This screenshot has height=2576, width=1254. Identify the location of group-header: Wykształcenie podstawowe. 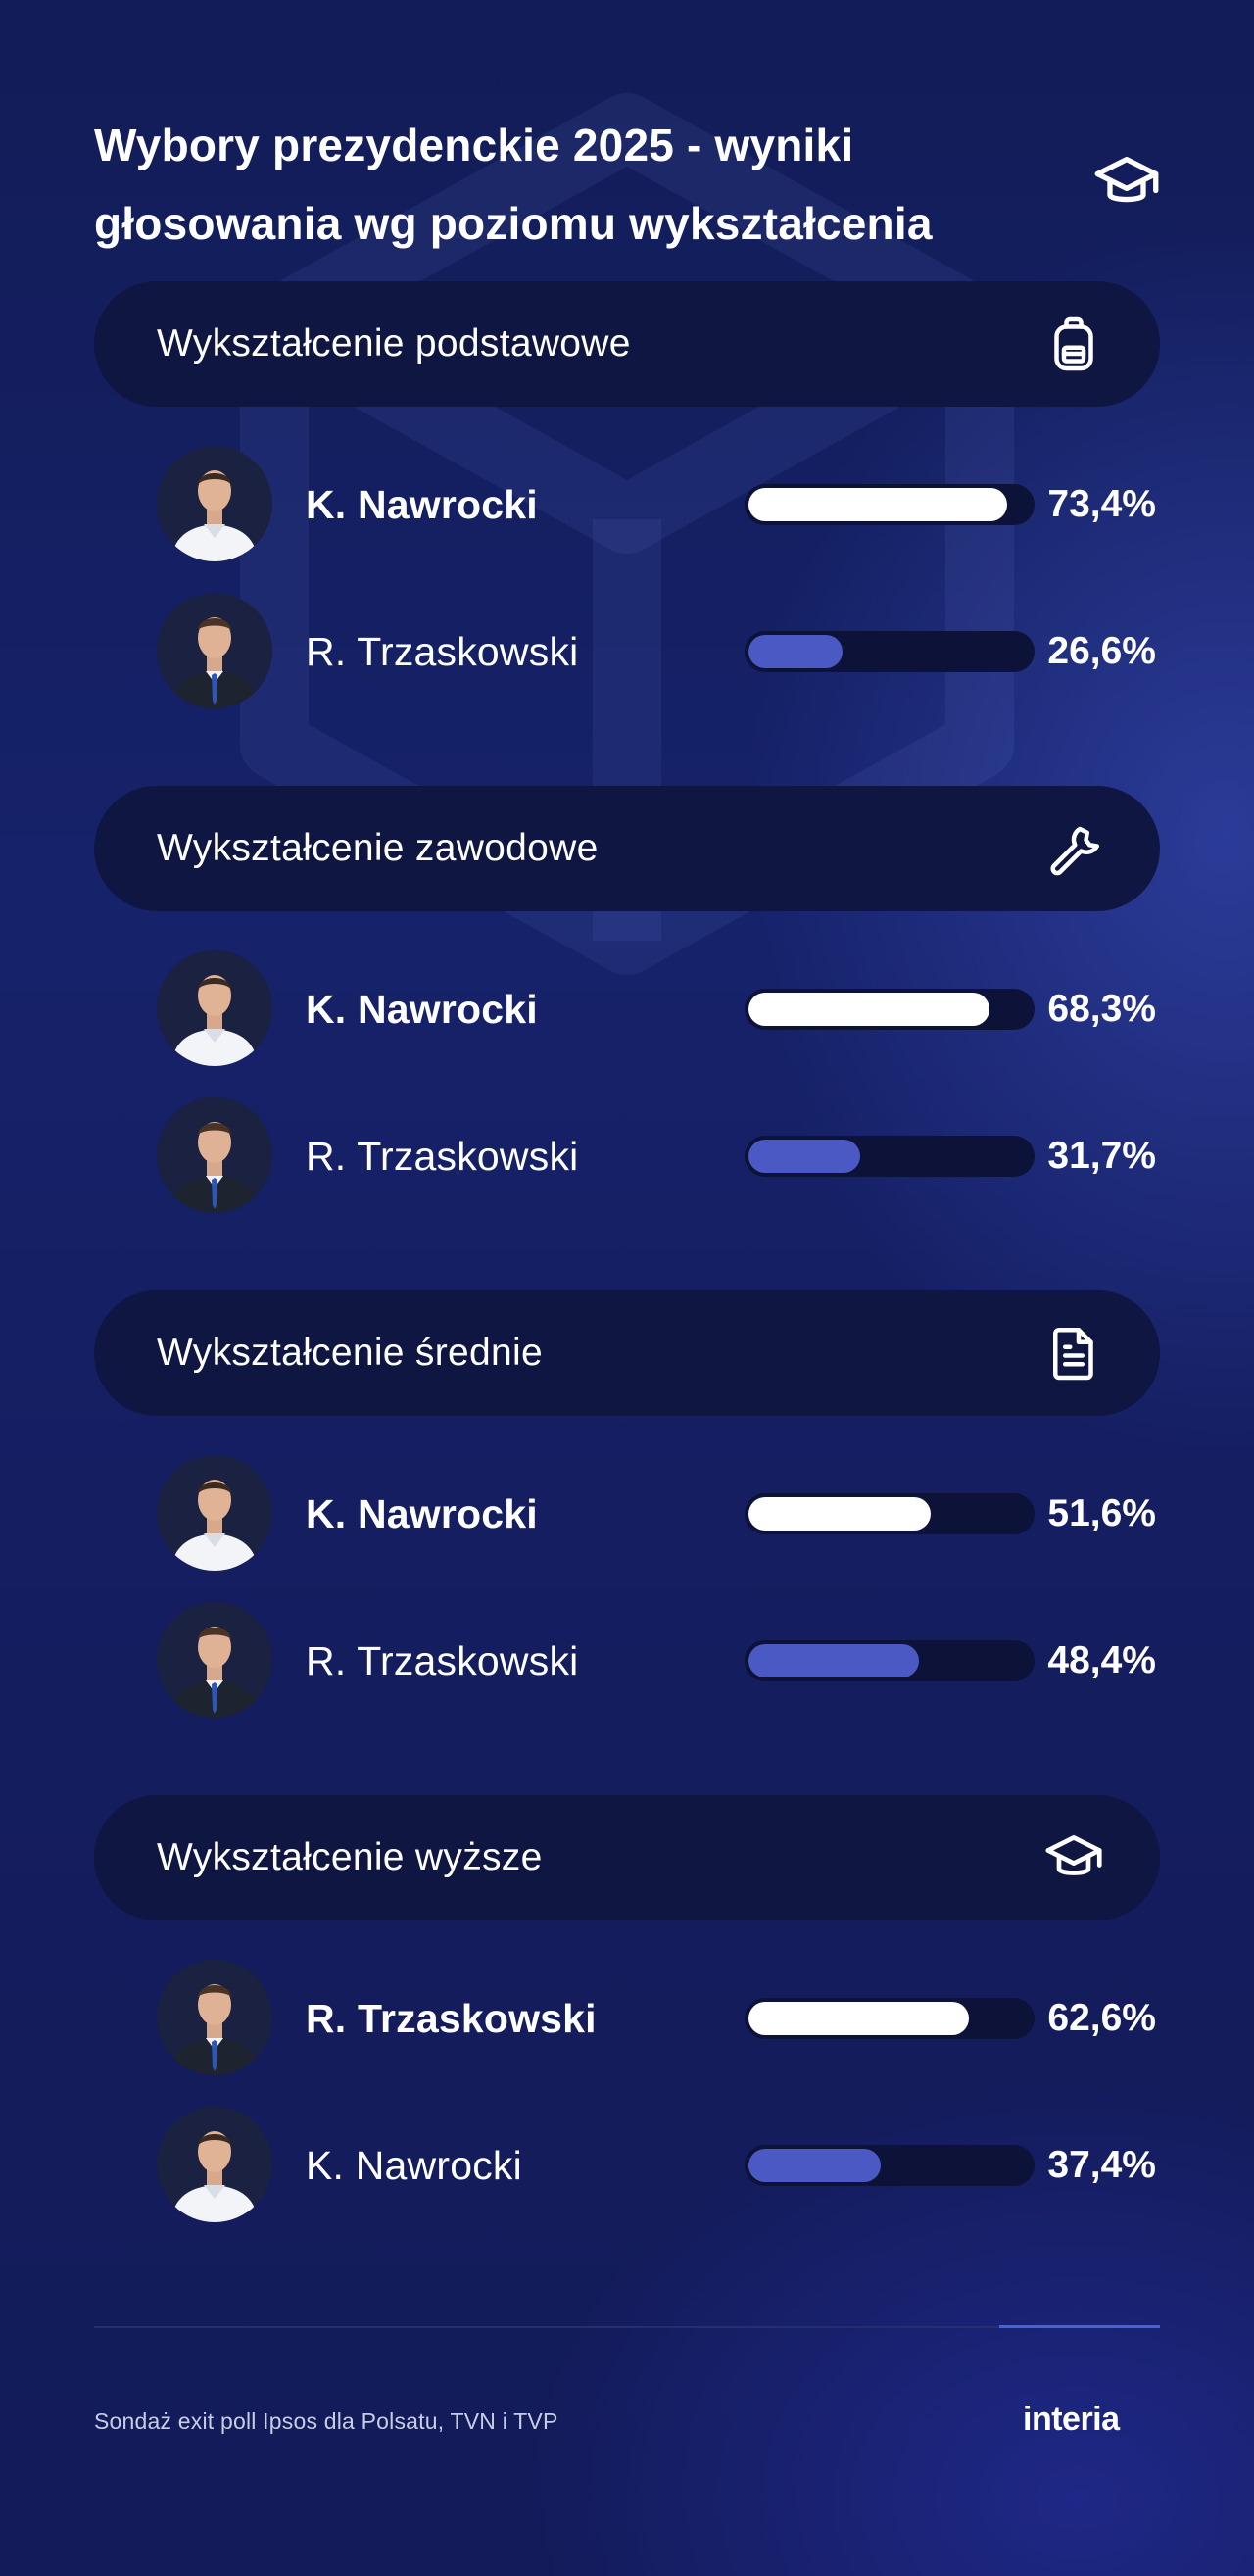
(627, 344).